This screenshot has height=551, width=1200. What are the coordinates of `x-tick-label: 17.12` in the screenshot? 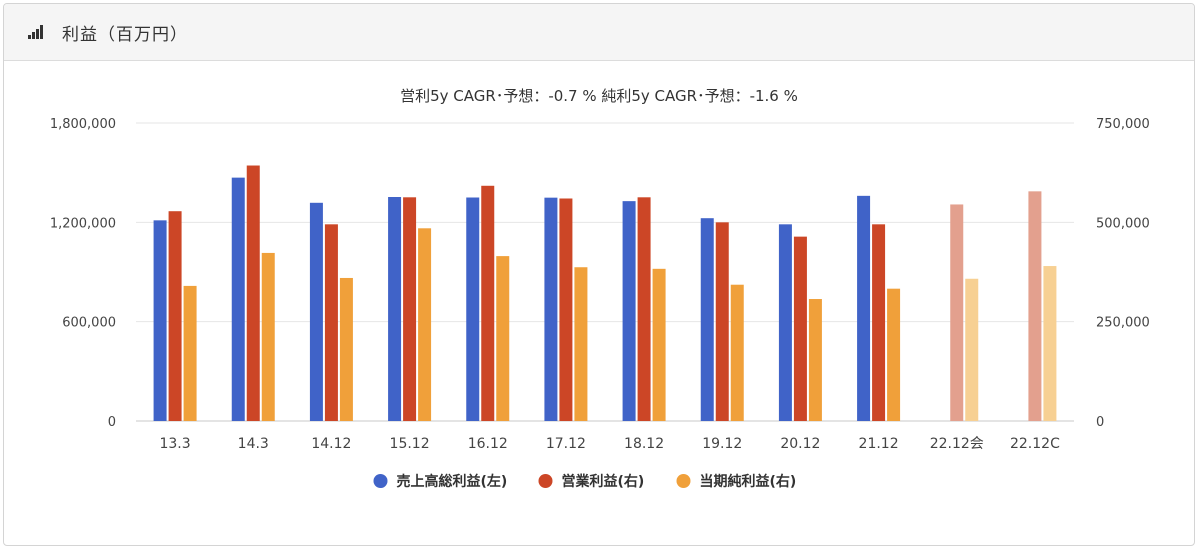 It's located at (566, 444).